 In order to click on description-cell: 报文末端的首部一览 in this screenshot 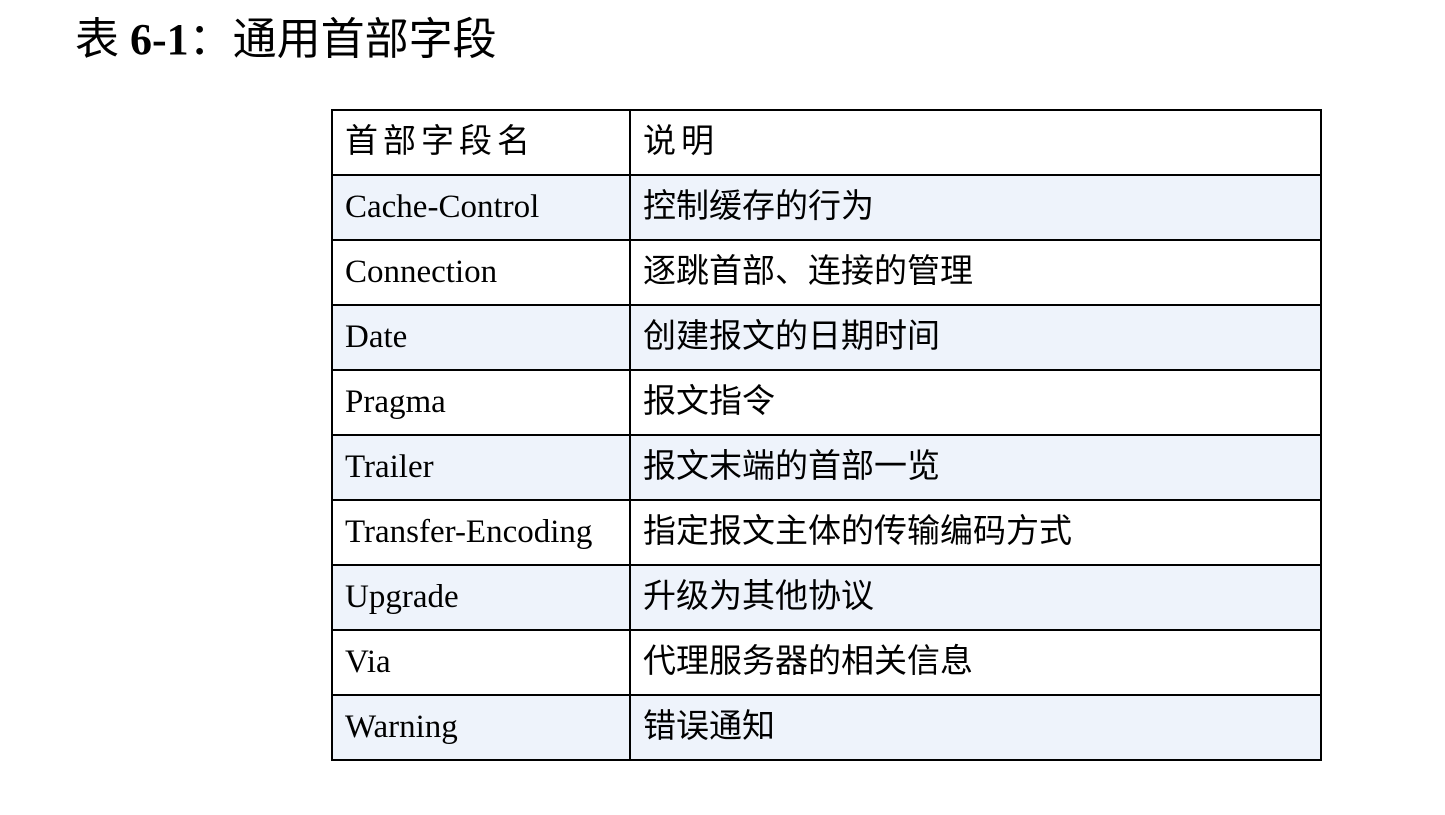, I will do `click(975, 467)`.